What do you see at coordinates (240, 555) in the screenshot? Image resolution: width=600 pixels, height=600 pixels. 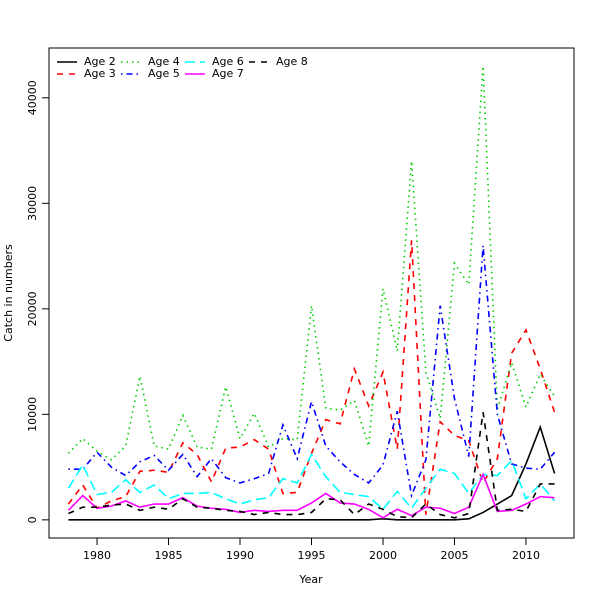 I see `x-tick-label: 1990` at bounding box center [240, 555].